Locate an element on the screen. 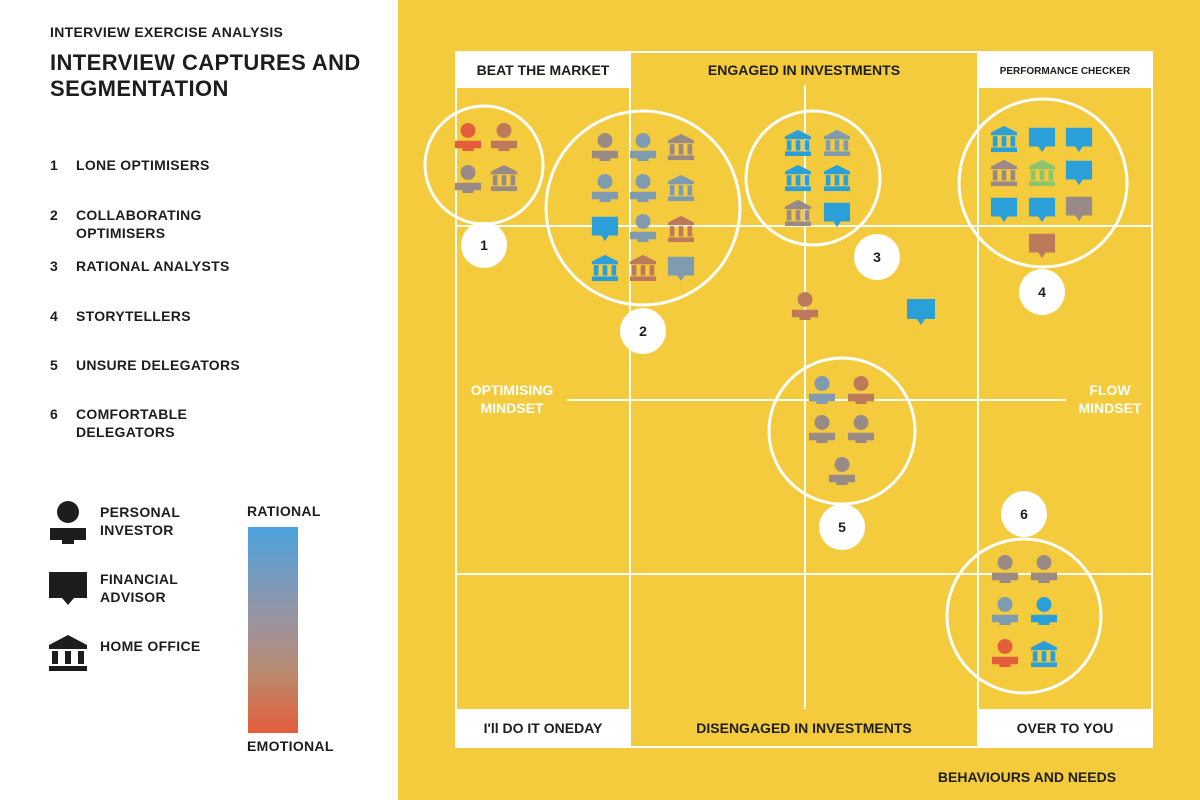 The height and width of the screenshot is (800, 1200). segment-label: COLLABORATING OPTIMISERS is located at coordinates (139, 224).